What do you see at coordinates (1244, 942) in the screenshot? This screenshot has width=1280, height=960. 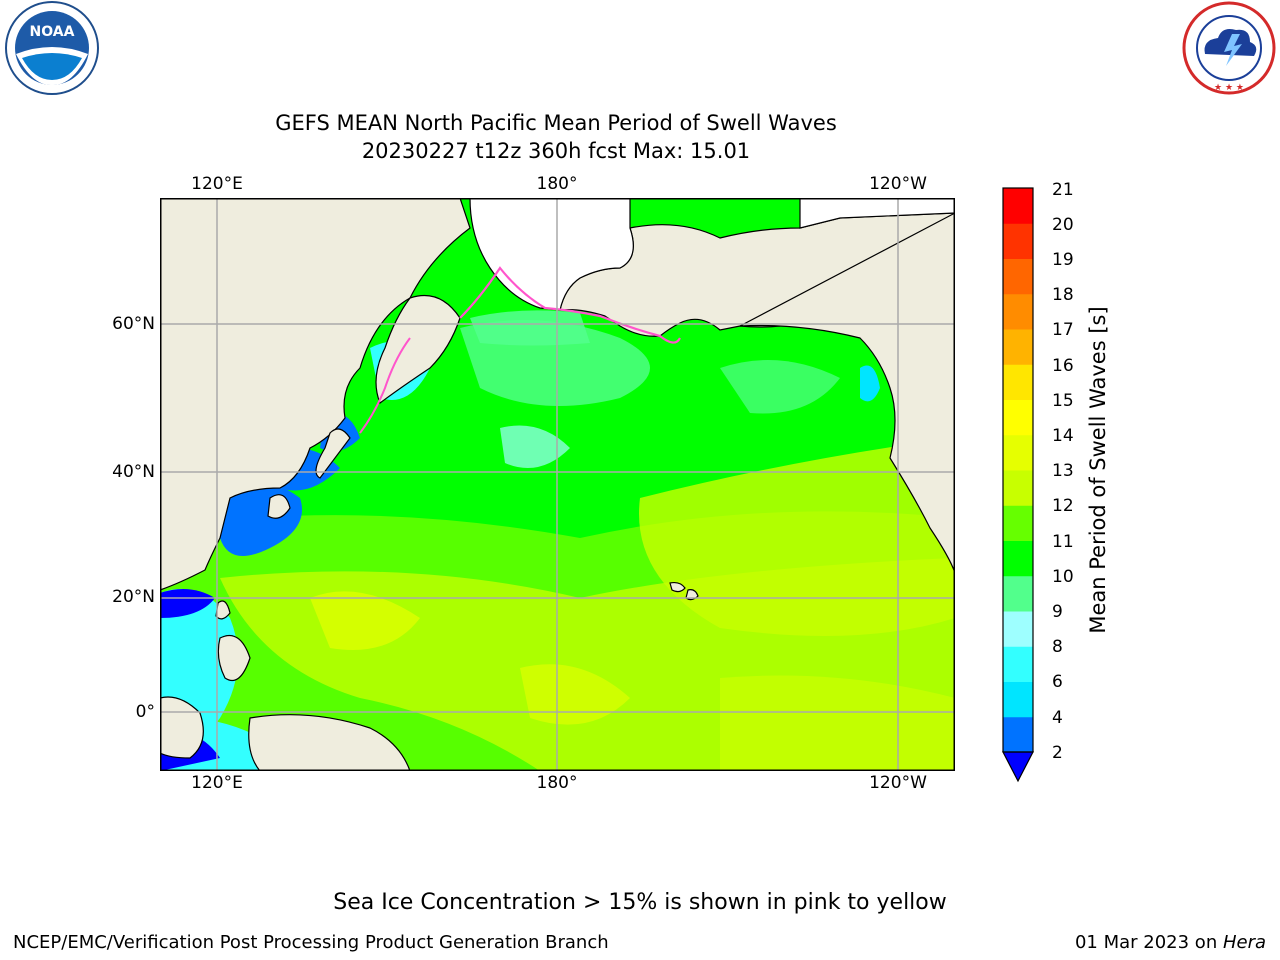 I see `footer-host: Hera` at bounding box center [1244, 942].